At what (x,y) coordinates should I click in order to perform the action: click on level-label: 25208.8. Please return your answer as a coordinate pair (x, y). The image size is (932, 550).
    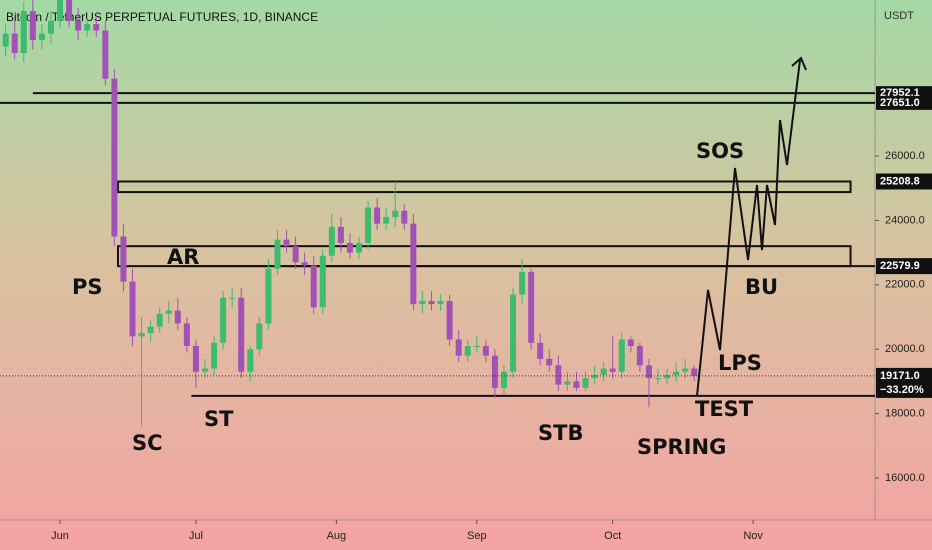
    Looking at the image, I should click on (900, 181).